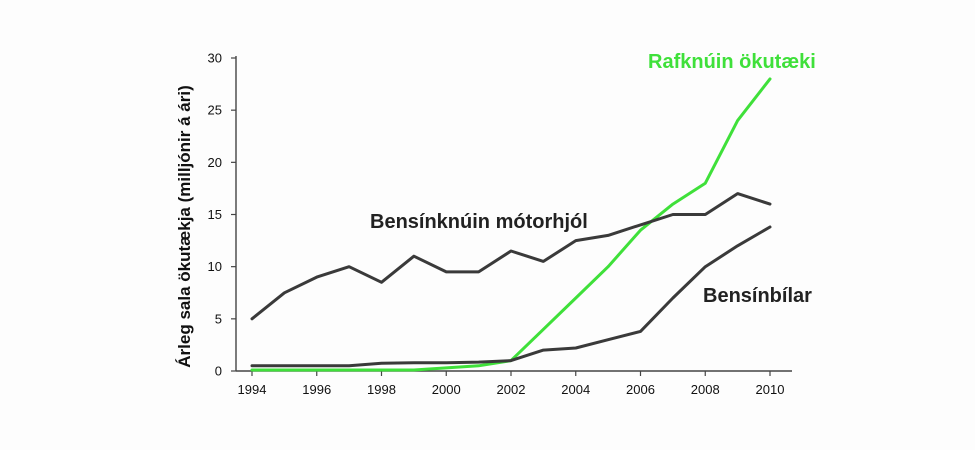  I want to click on y-tick-label: 30, so click(215, 58).